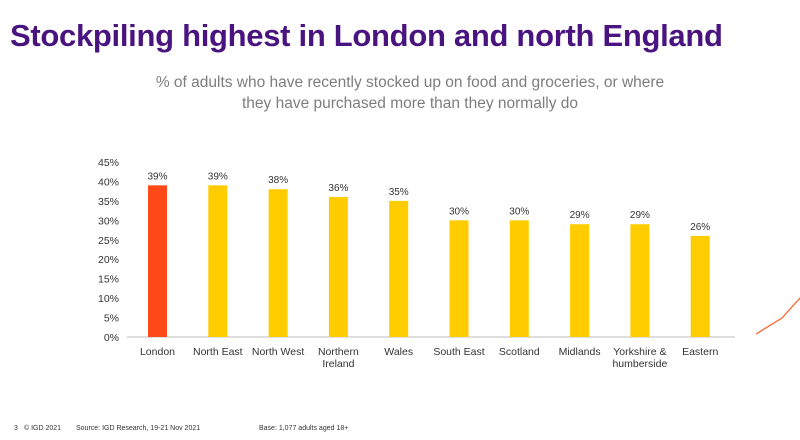  I want to click on y-tick-label: 20%, so click(108, 260).